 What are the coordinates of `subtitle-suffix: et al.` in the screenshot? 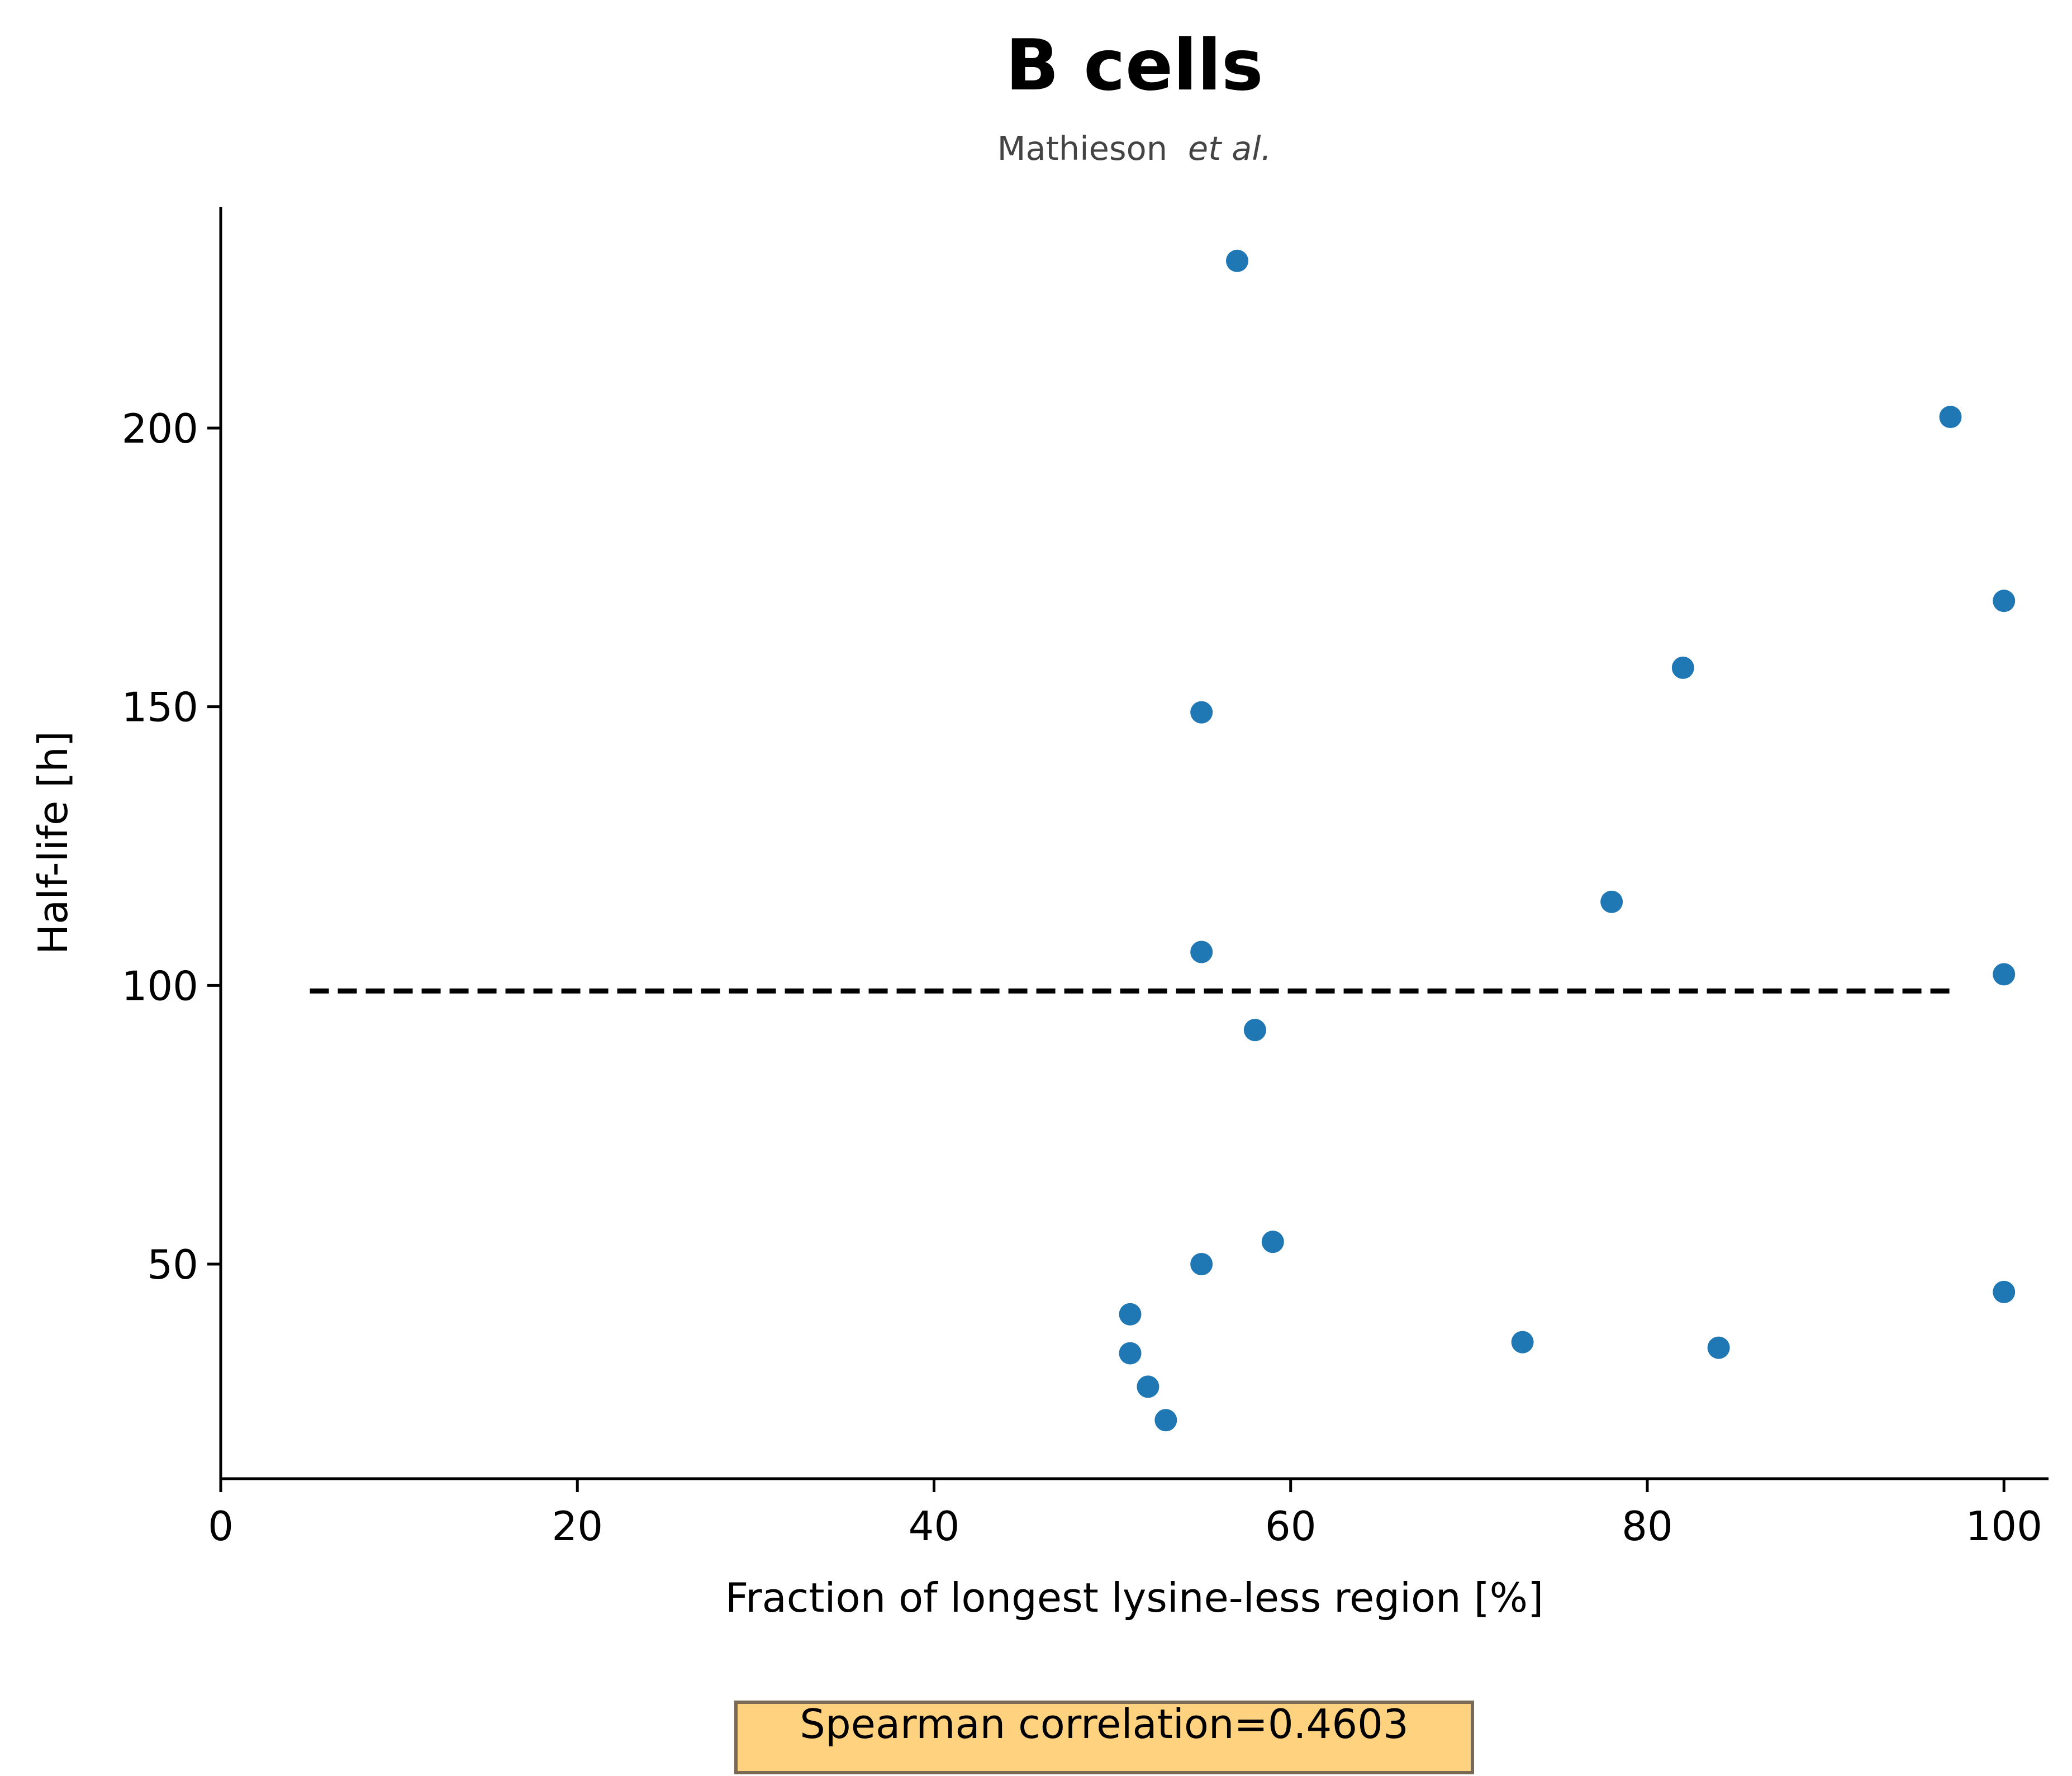 It's located at (1230, 148).